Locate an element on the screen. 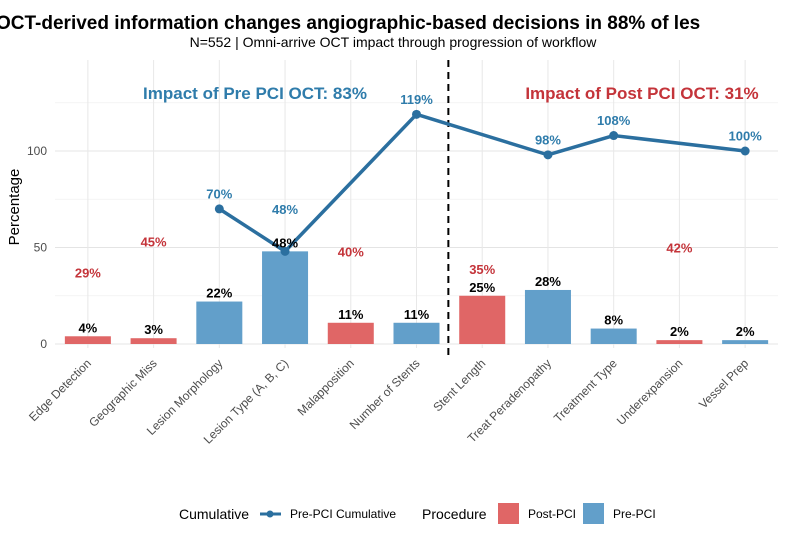  y-axis-label: Percentage is located at coordinates (14, 207).